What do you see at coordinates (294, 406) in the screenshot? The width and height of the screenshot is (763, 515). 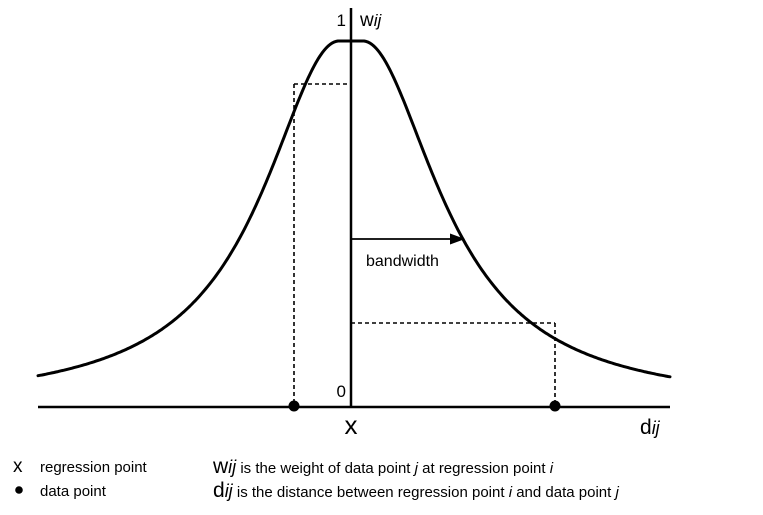 I see `data-point-left` at bounding box center [294, 406].